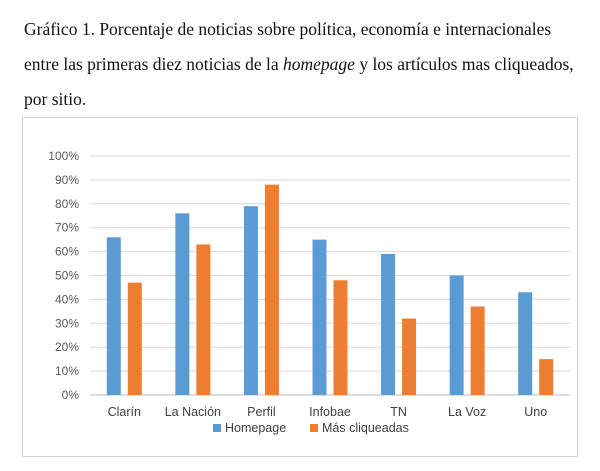 The image size is (600, 471). What do you see at coordinates (467, 412) in the screenshot?
I see `x-tick-label: La Voz` at bounding box center [467, 412].